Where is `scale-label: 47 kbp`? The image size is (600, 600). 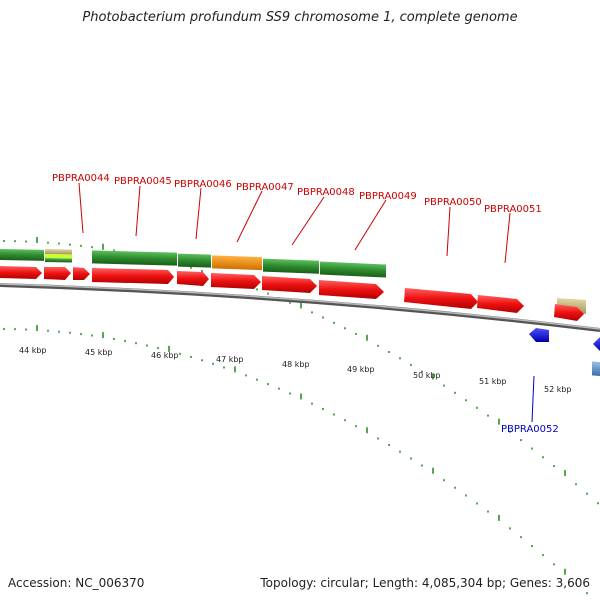
scale-label: 47 kbp is located at coordinates (230, 359).